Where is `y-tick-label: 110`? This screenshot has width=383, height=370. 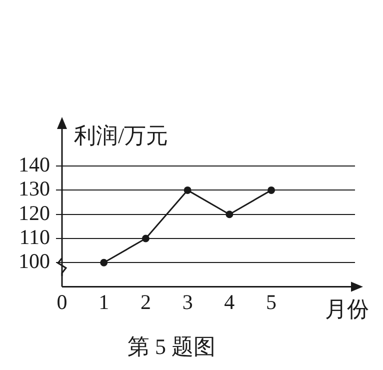 y-tick-label: 110 is located at coordinates (34, 237).